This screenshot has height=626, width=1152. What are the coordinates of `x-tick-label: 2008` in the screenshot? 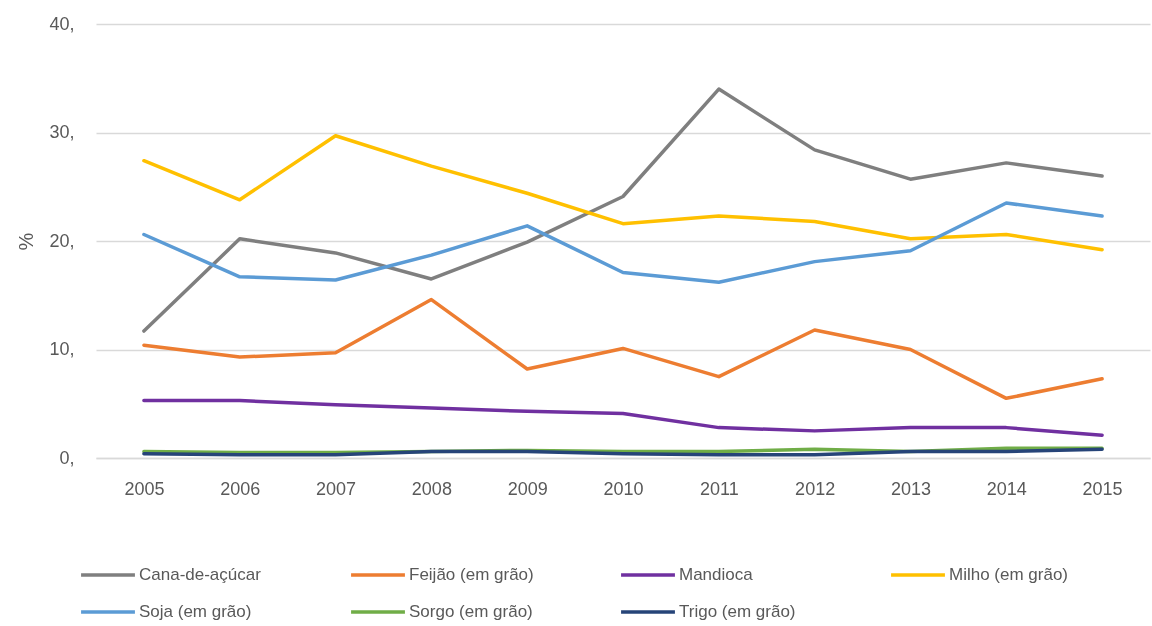 It's located at (431, 488).